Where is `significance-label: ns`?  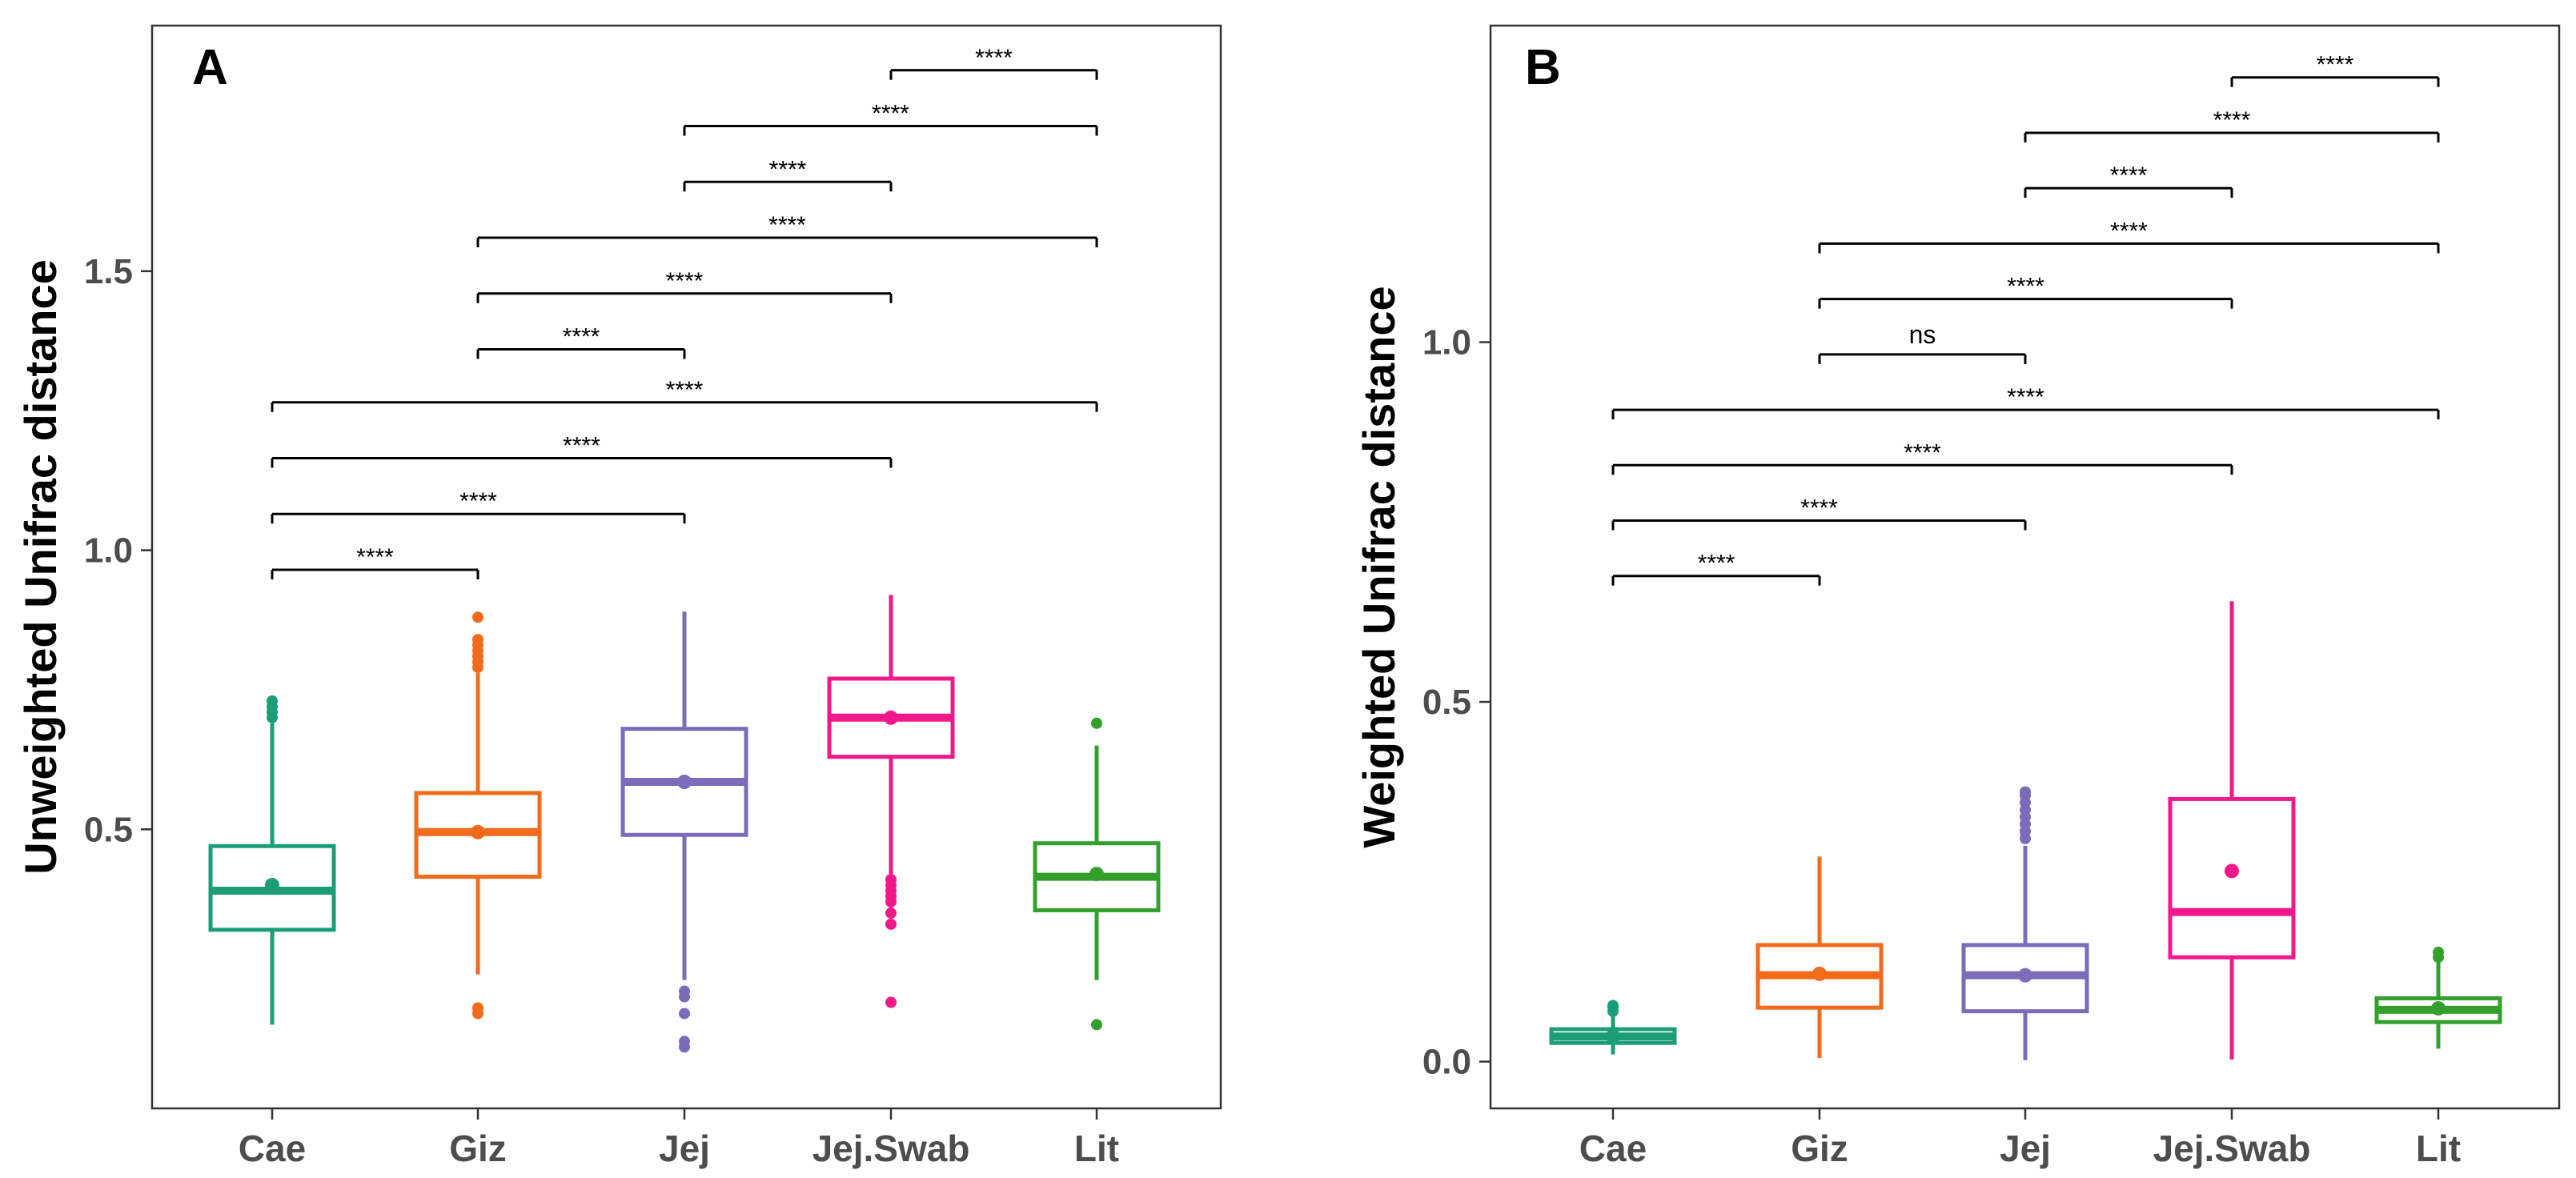
significance-label: ns is located at coordinates (1923, 334).